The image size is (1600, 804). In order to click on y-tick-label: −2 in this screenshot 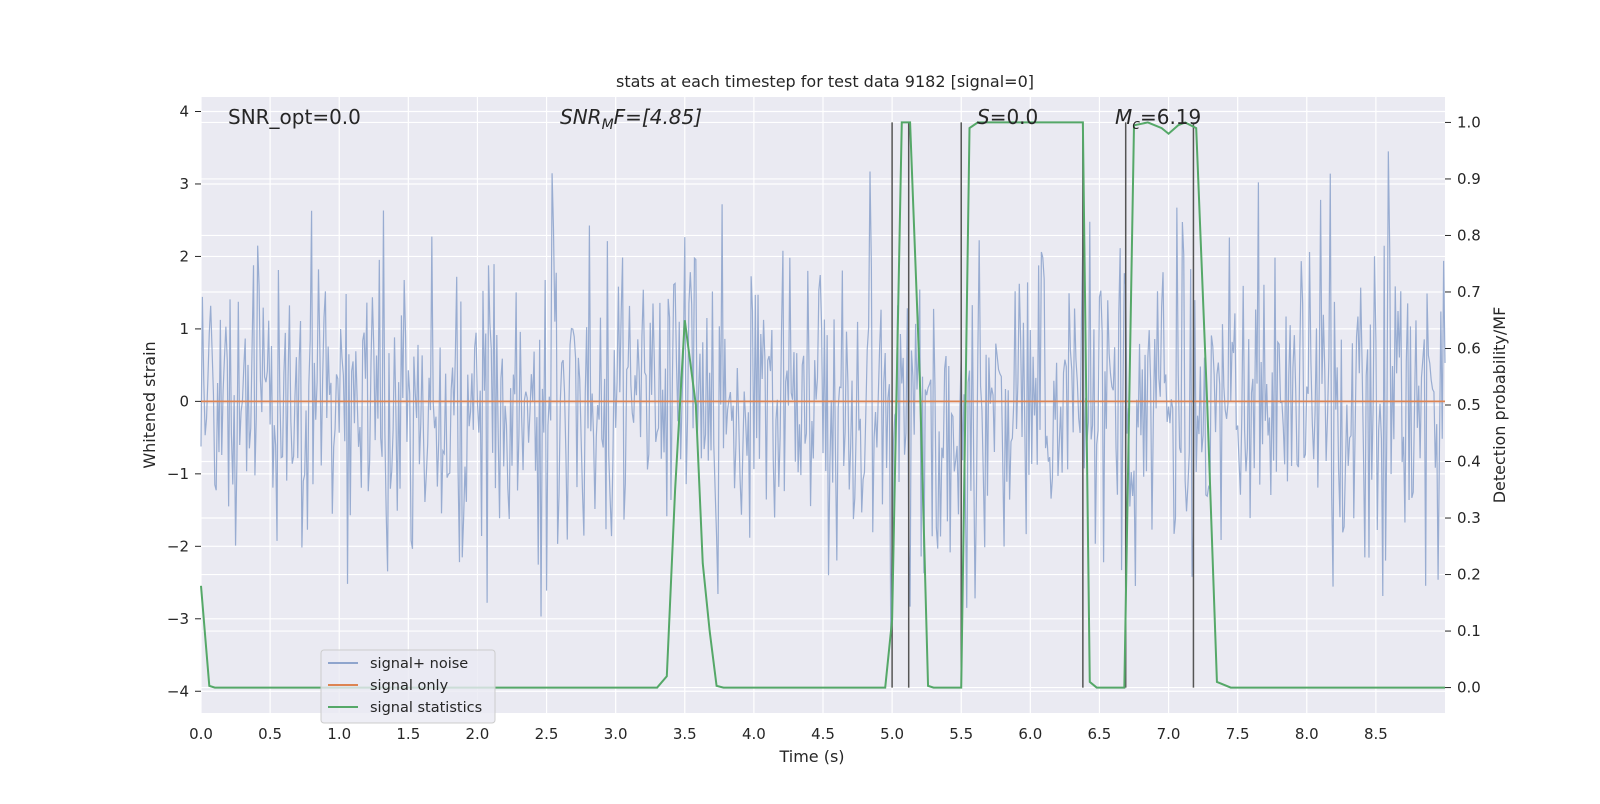, I will do `click(178, 546)`.